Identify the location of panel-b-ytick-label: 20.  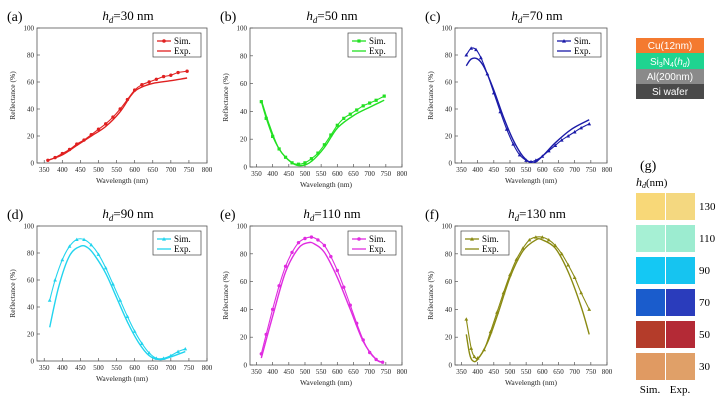
(244, 140).